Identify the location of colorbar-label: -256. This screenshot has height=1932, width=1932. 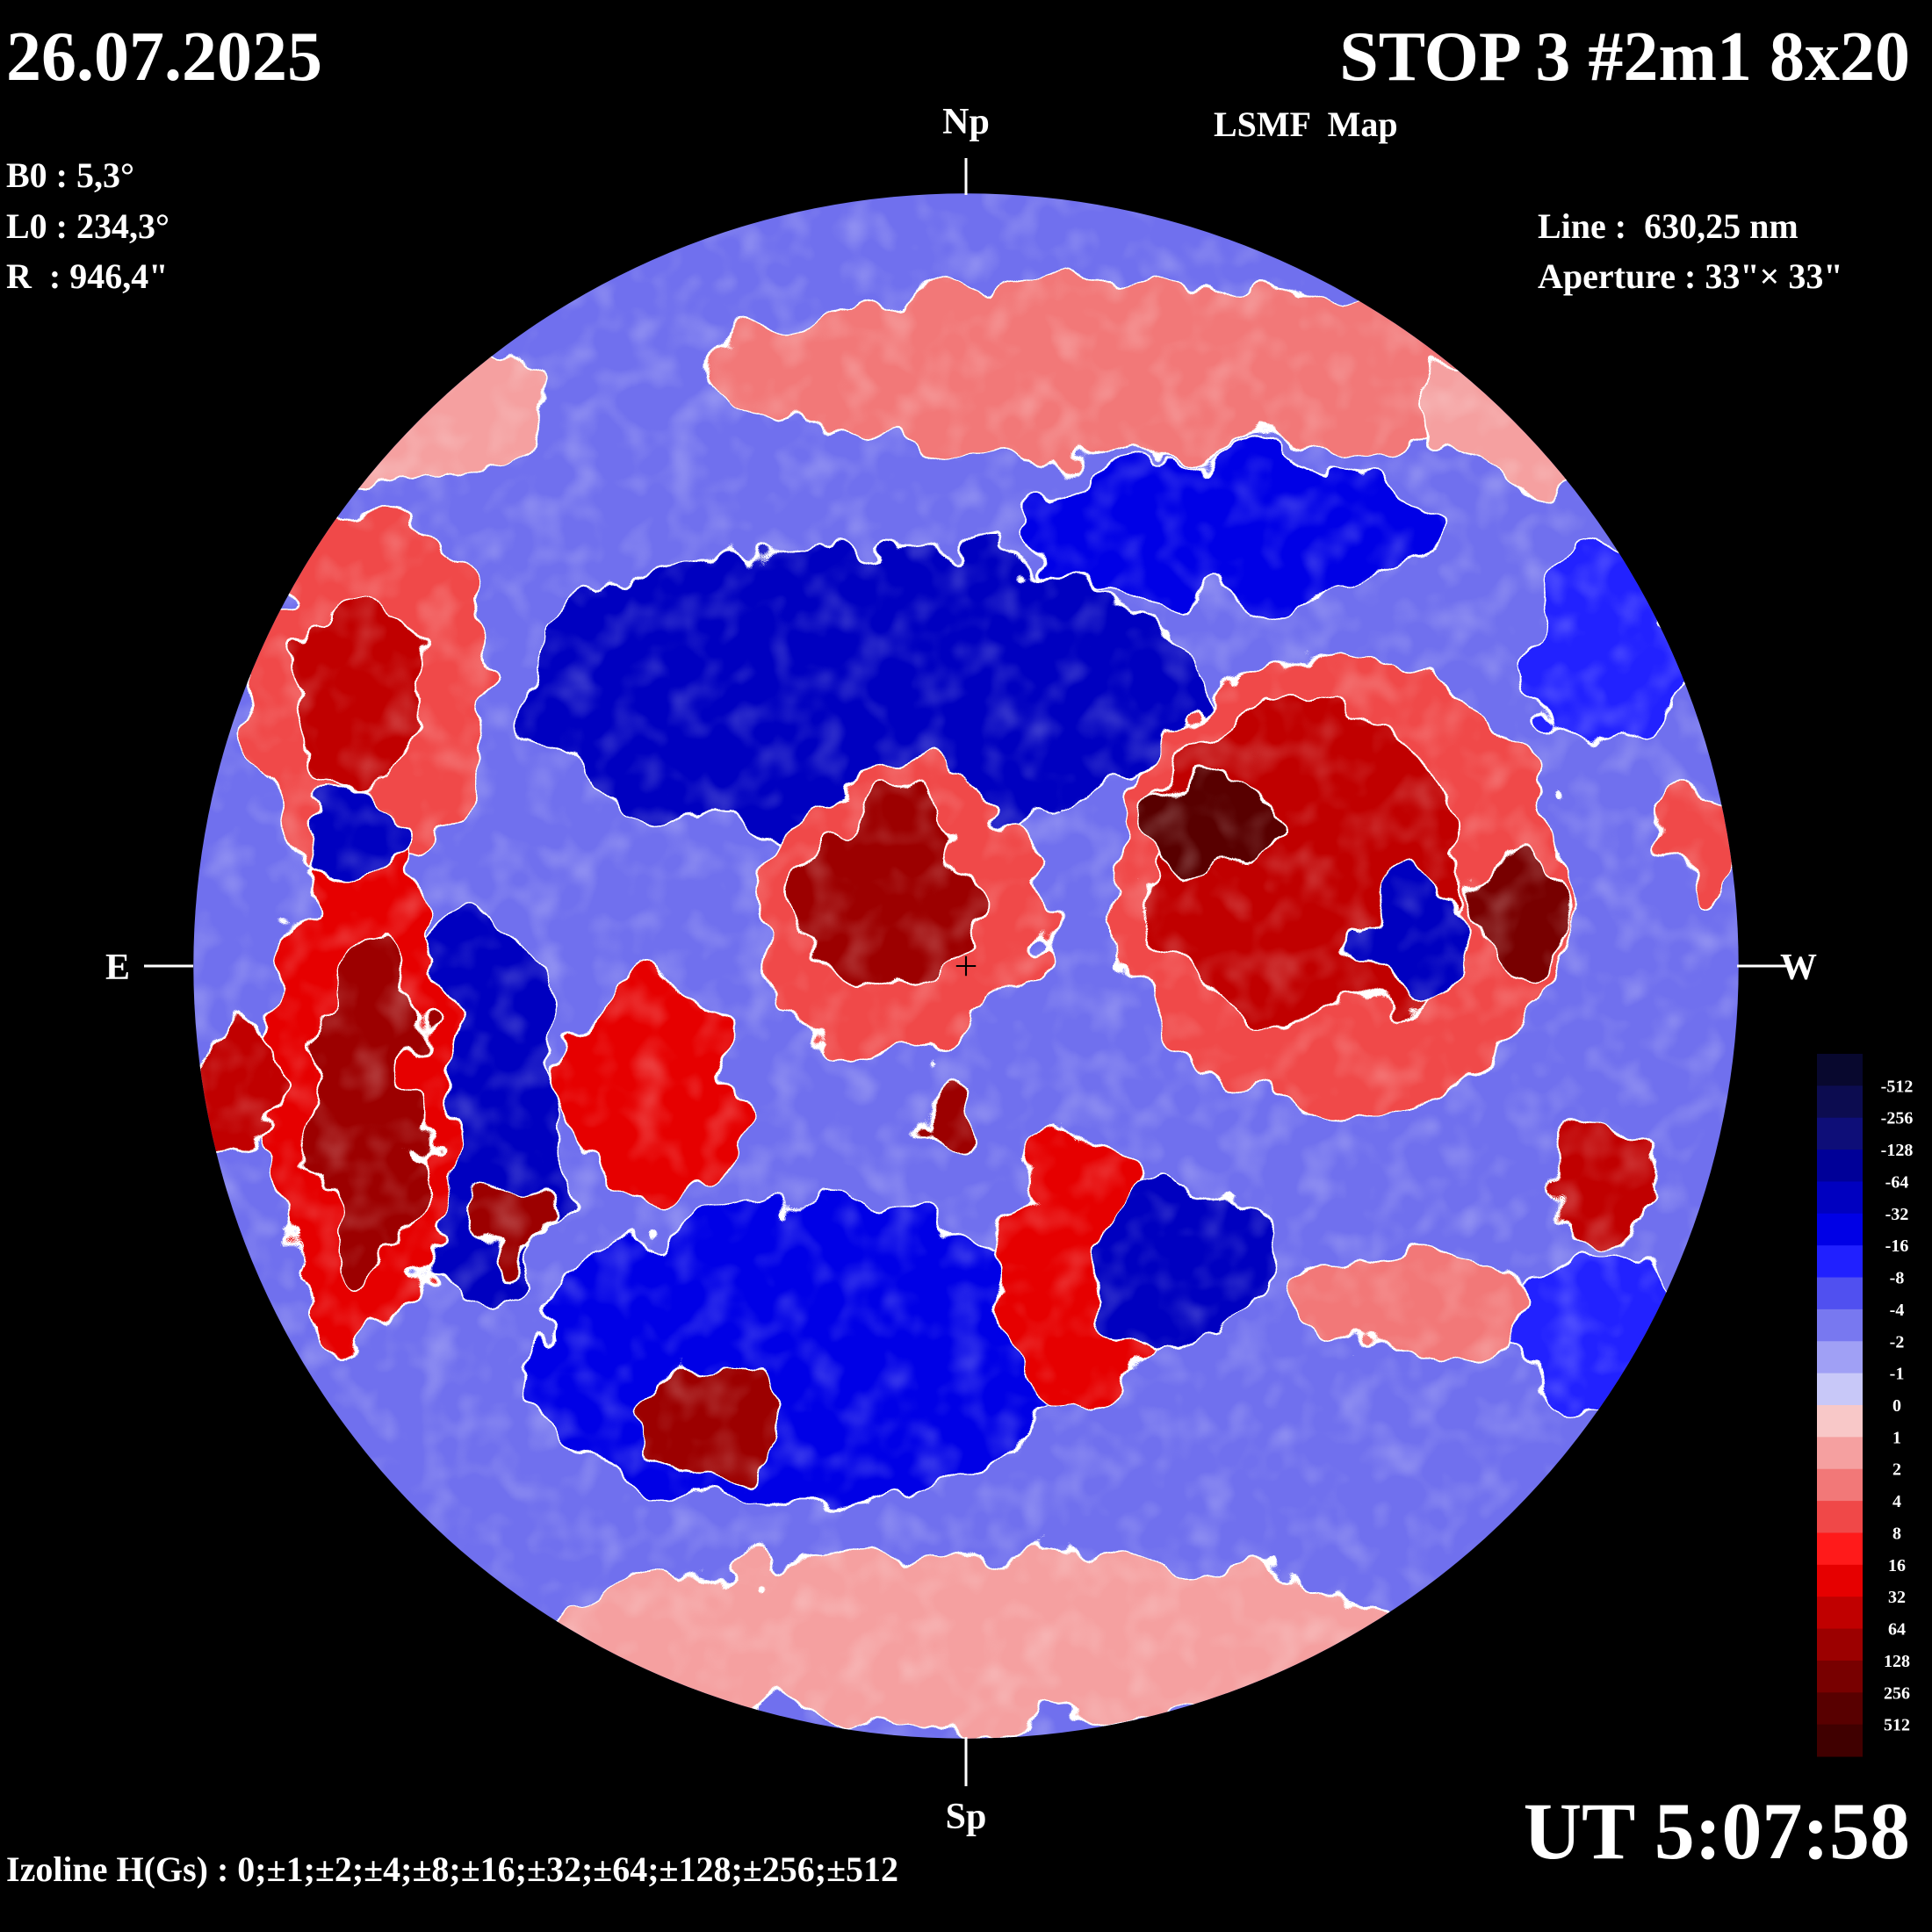
(1897, 1119).